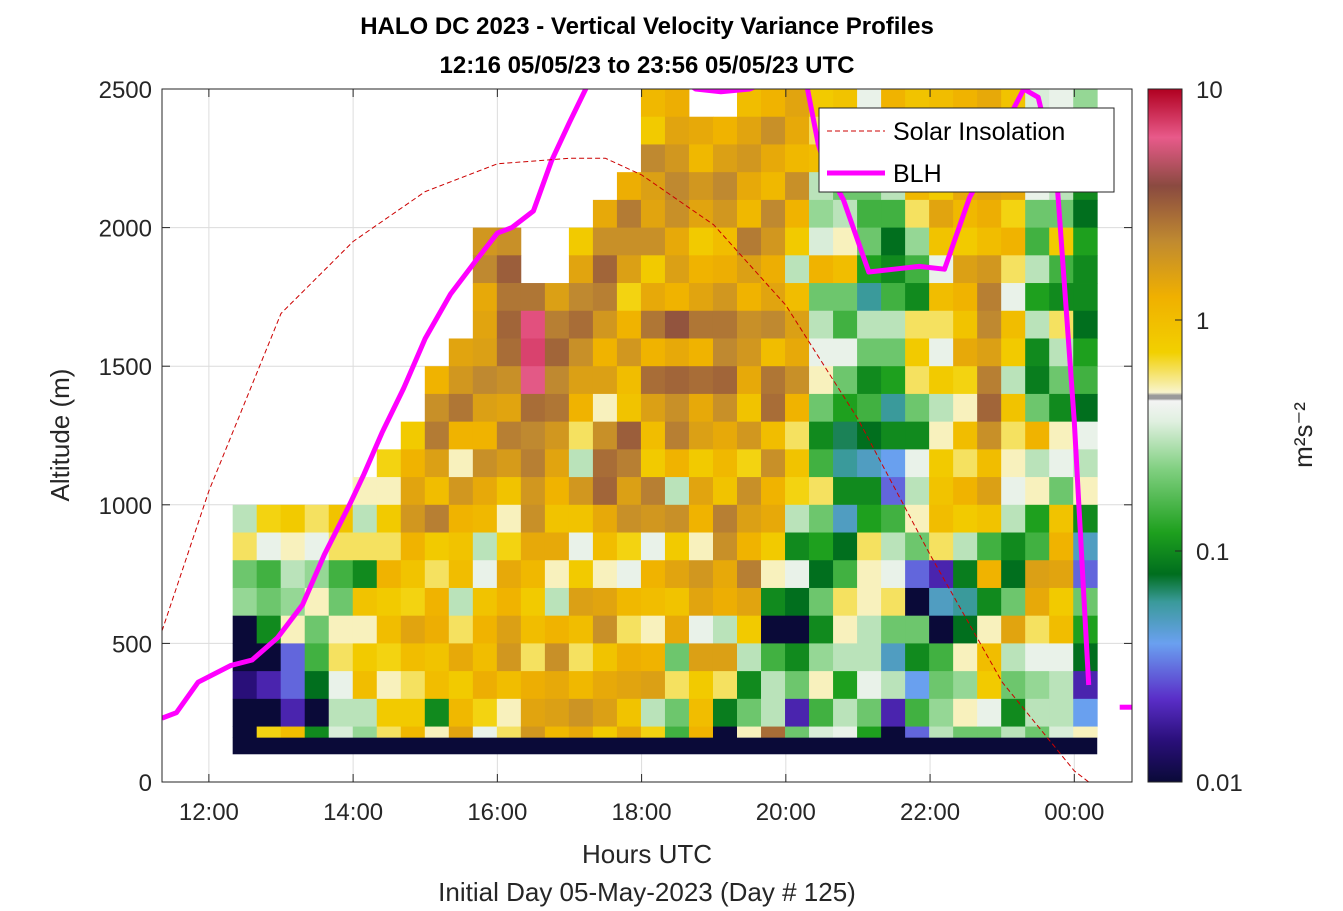 This screenshot has width=1343, height=911. Describe the element at coordinates (979, 132) in the screenshot. I see `legend-solar-label: Solar Insolation` at that location.